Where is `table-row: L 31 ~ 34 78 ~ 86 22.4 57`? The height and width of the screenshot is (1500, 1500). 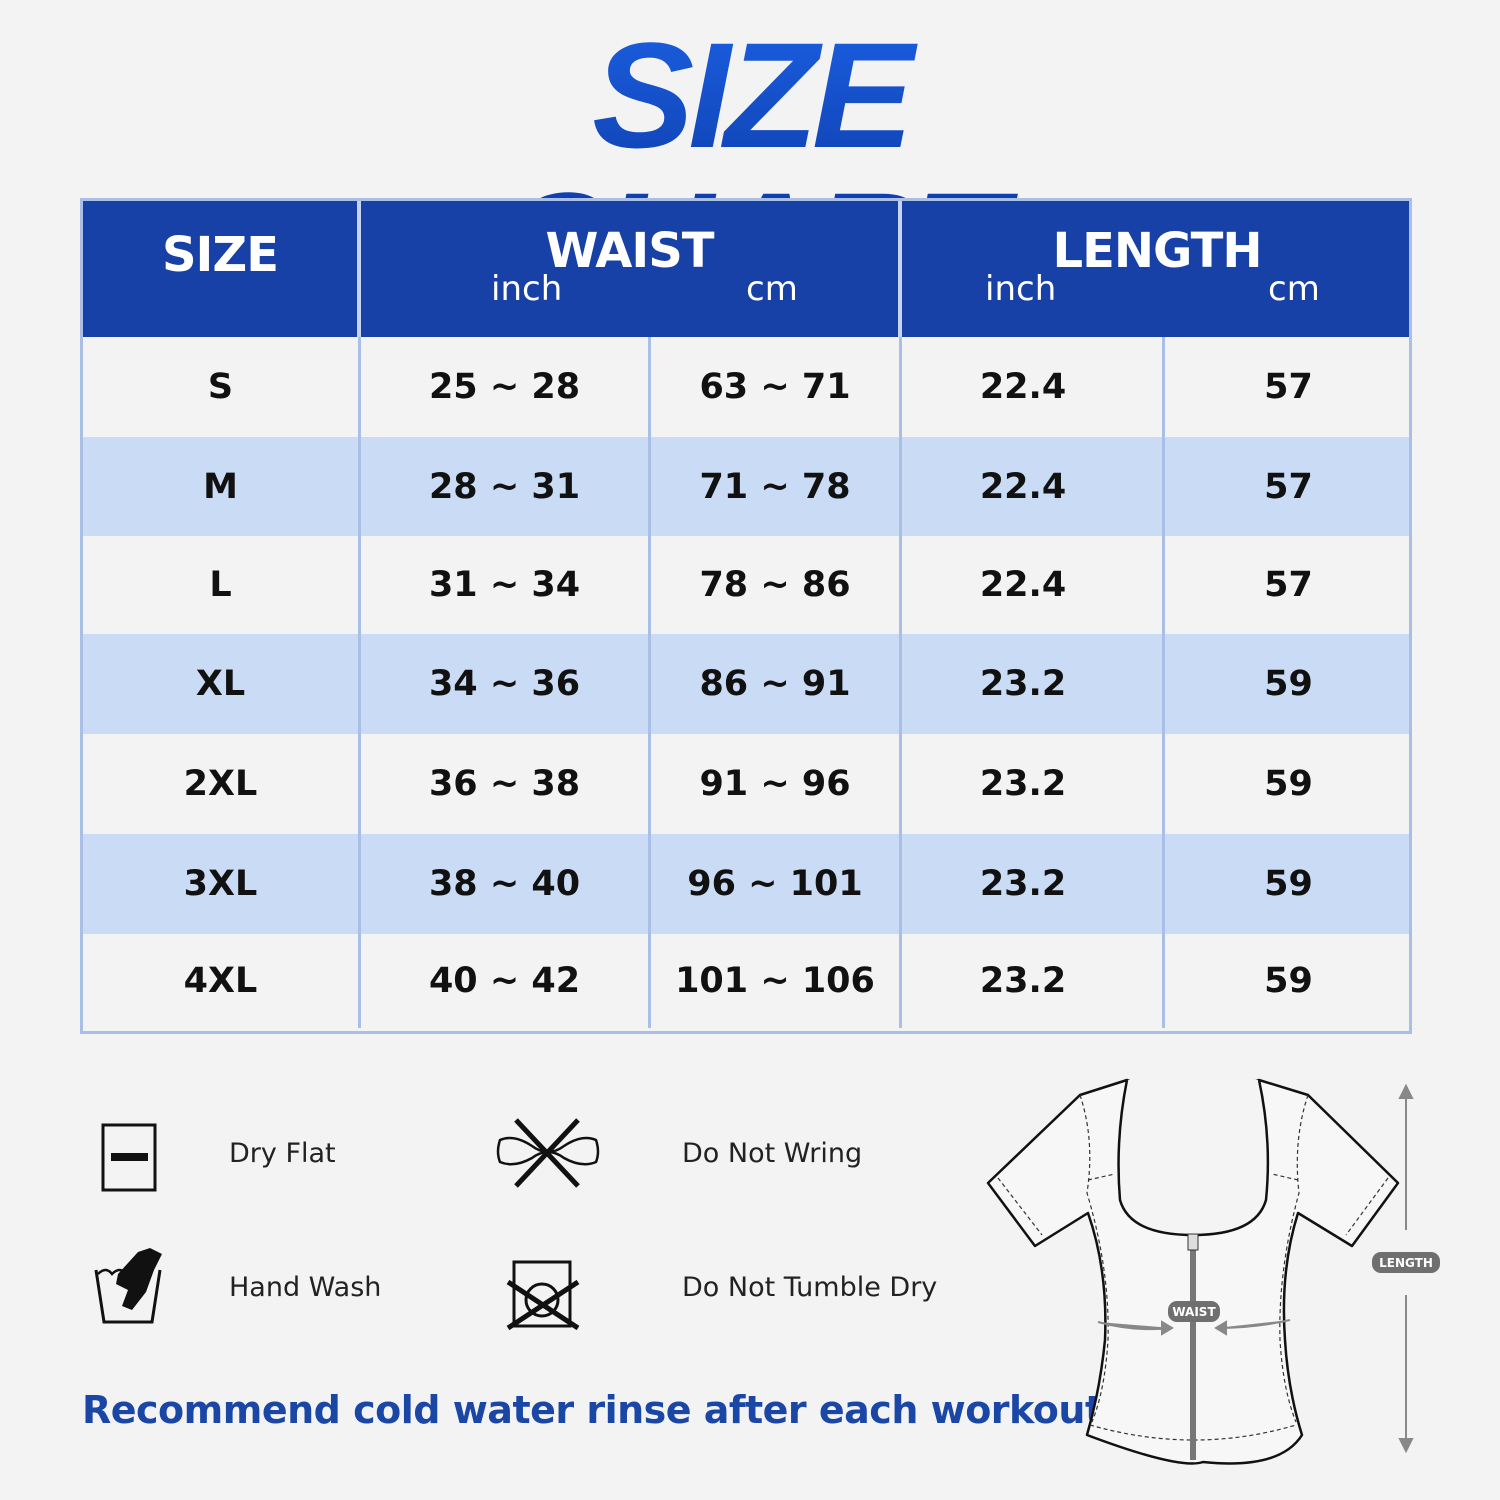 table-row: L 31 ~ 34 78 ~ 86 22.4 57 is located at coordinates (746, 585).